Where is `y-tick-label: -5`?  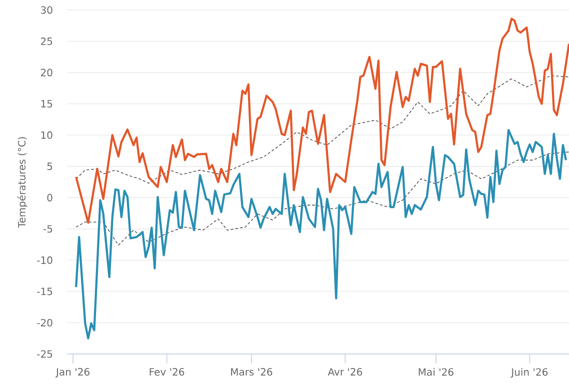 y-tick-label: -5 is located at coordinates (47, 229).